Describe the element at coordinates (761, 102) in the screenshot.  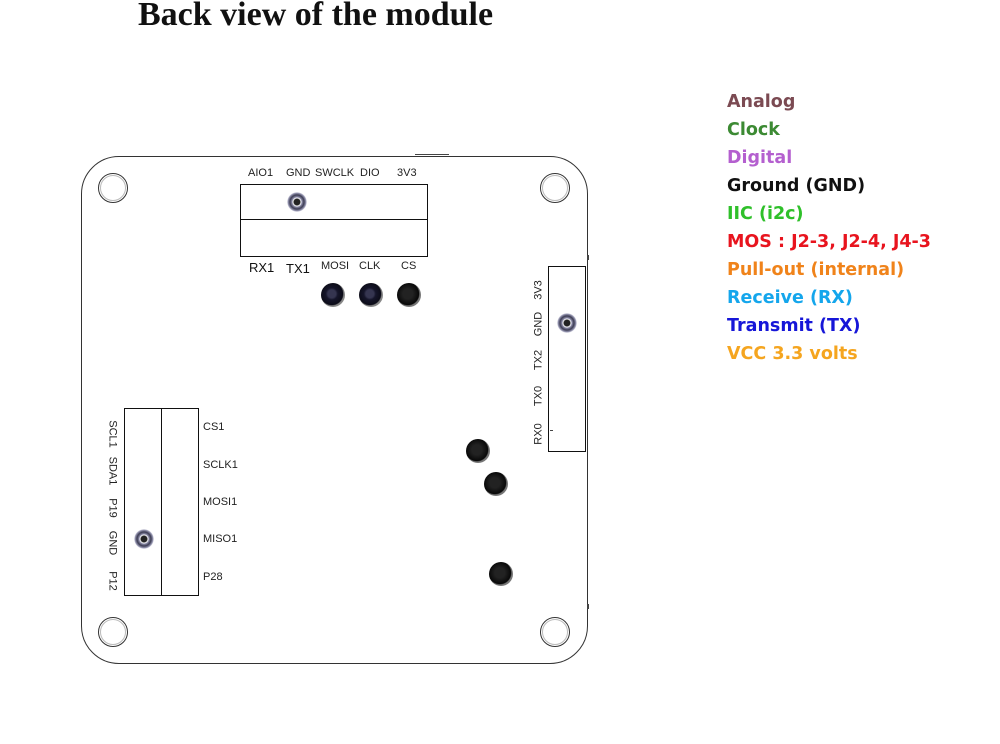
I see `legend-item-analog: Analog` at that location.